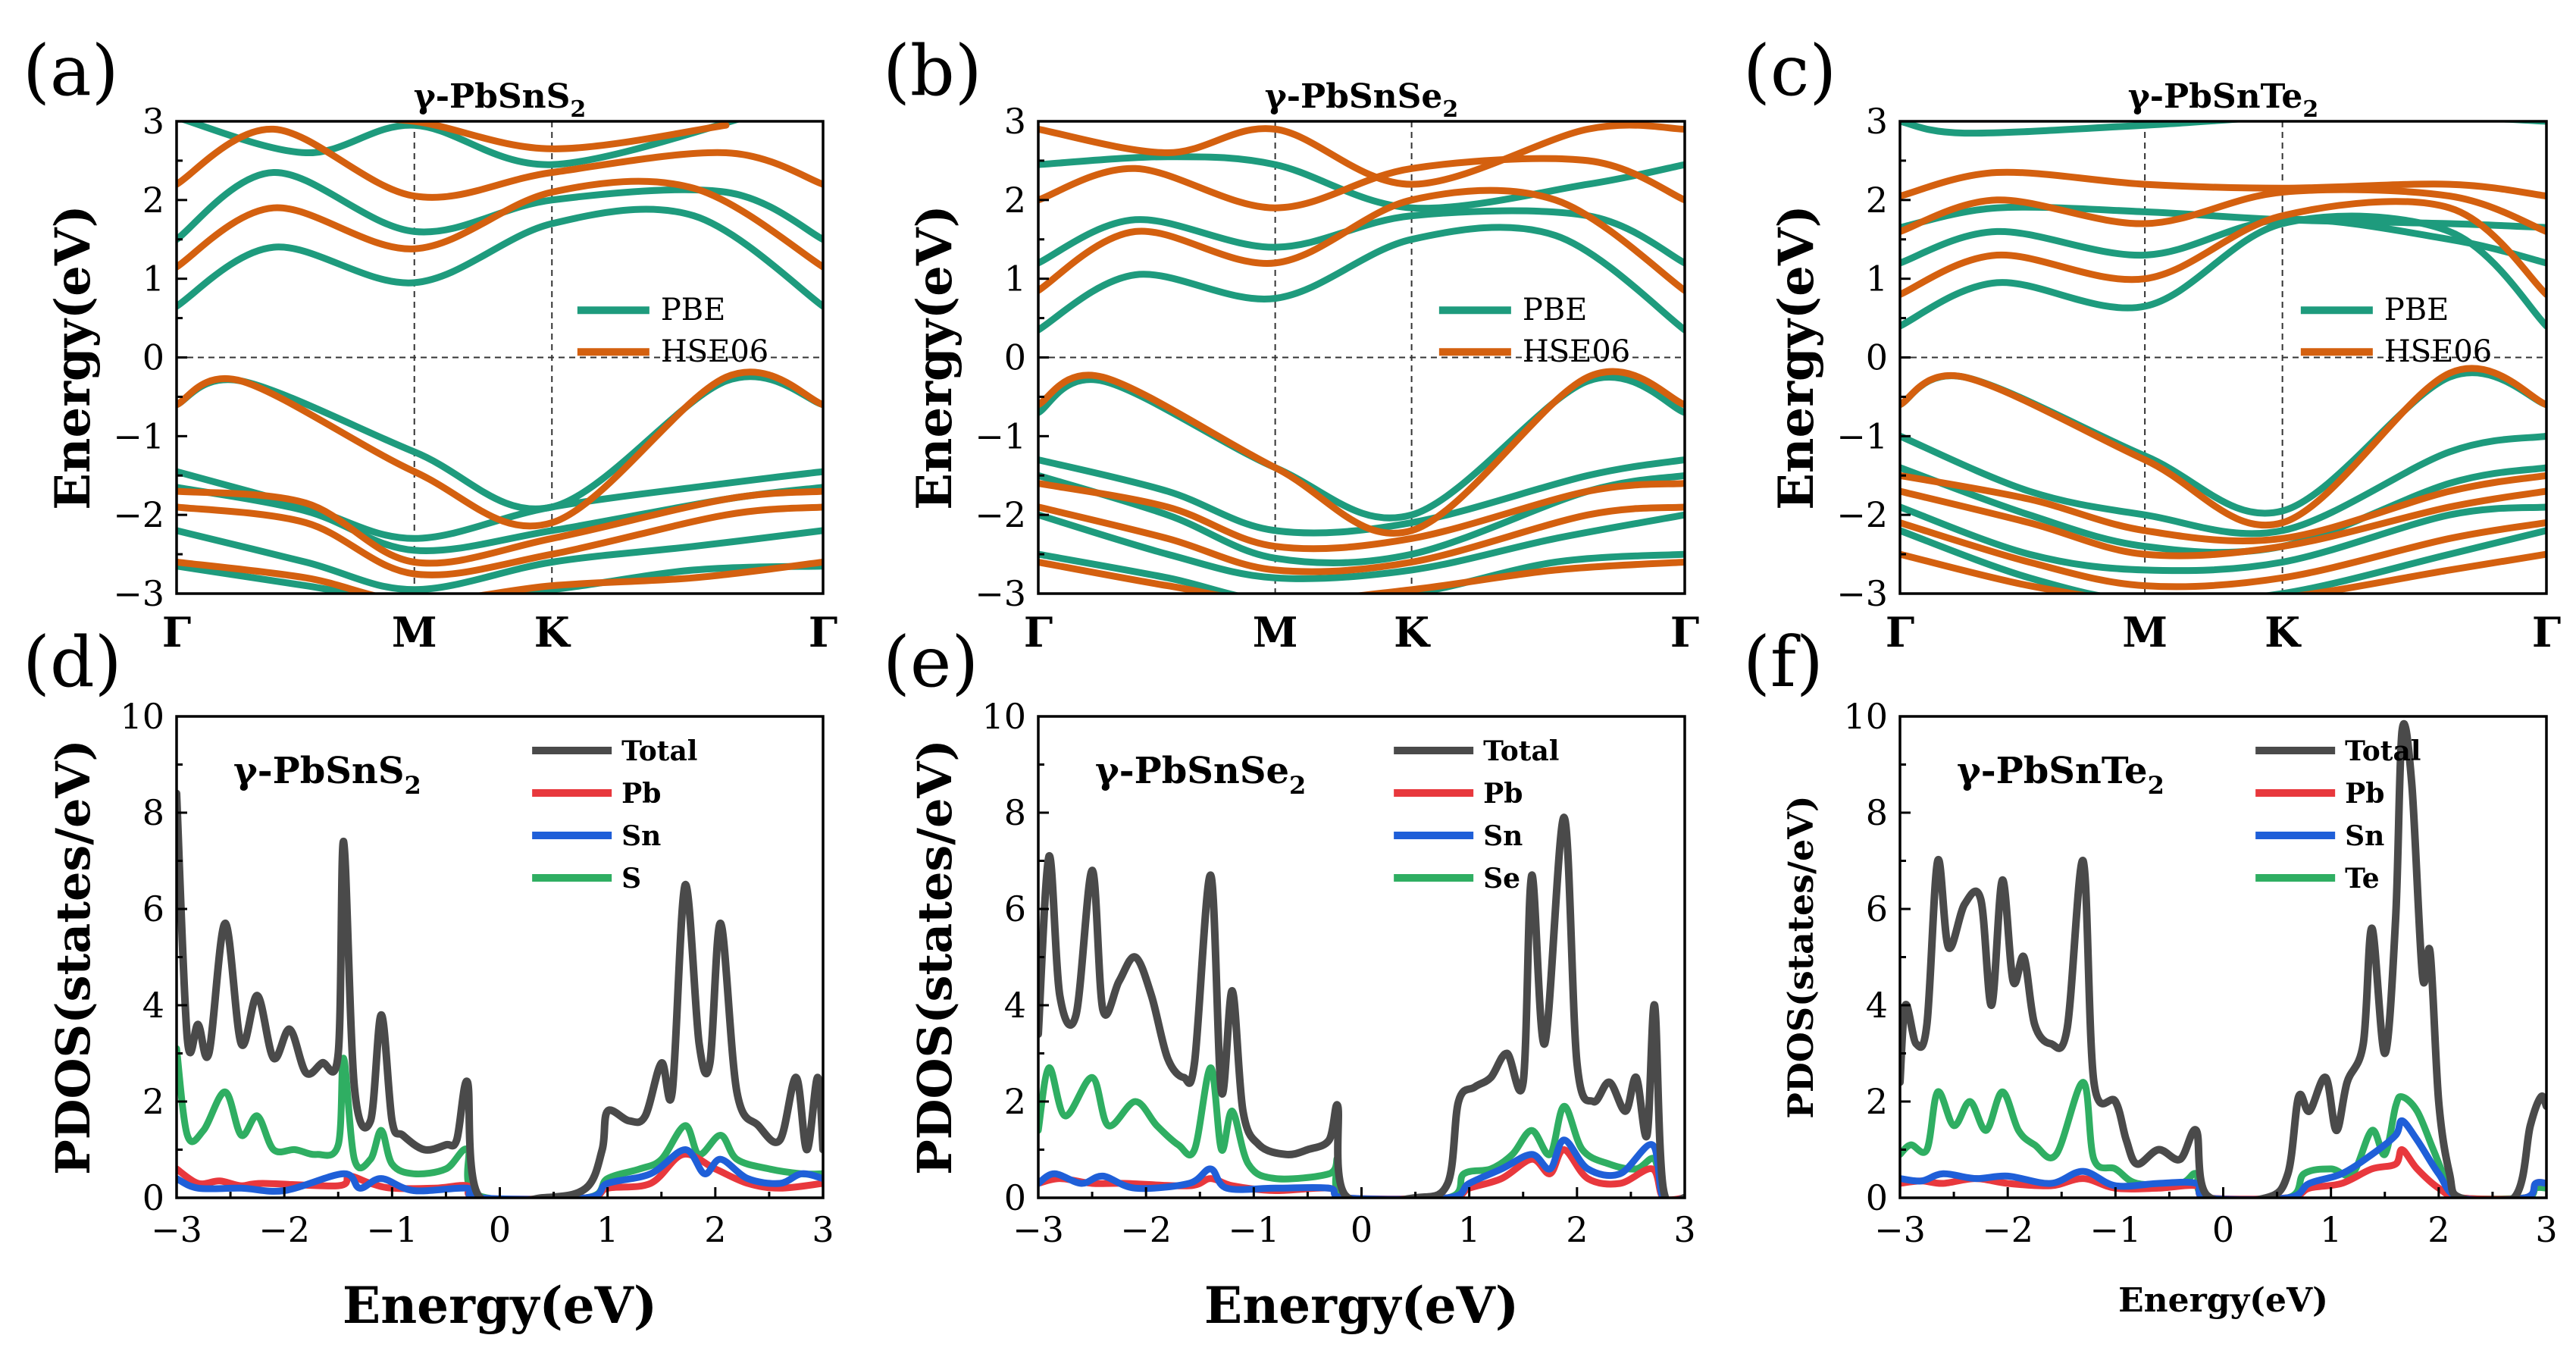 This screenshot has width=2576, height=1357. What do you see at coordinates (933, 70) in the screenshot?
I see `panel-label: (b)` at bounding box center [933, 70].